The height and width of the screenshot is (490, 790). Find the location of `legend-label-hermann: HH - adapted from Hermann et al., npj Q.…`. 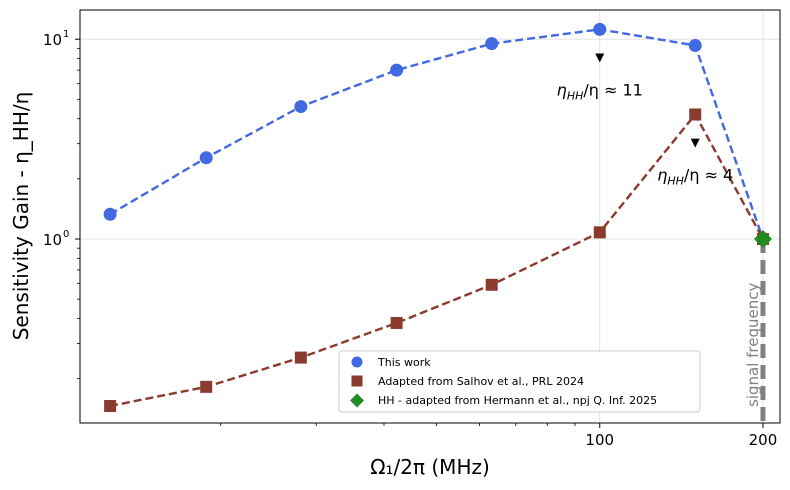

legend-label-hermann: HH - adapted from Hermann et al., npj Q.… is located at coordinates (517, 400).